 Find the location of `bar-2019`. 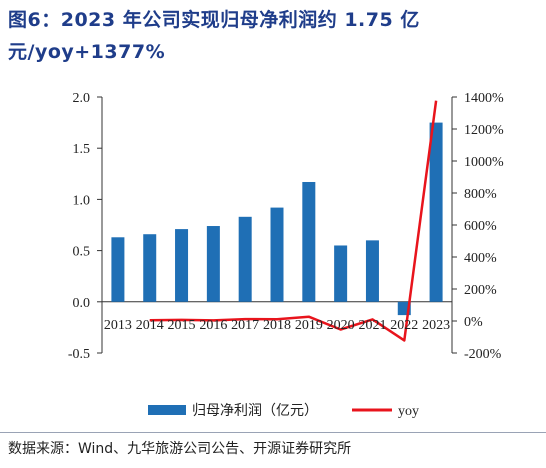

bar-2019 is located at coordinates (309, 241).